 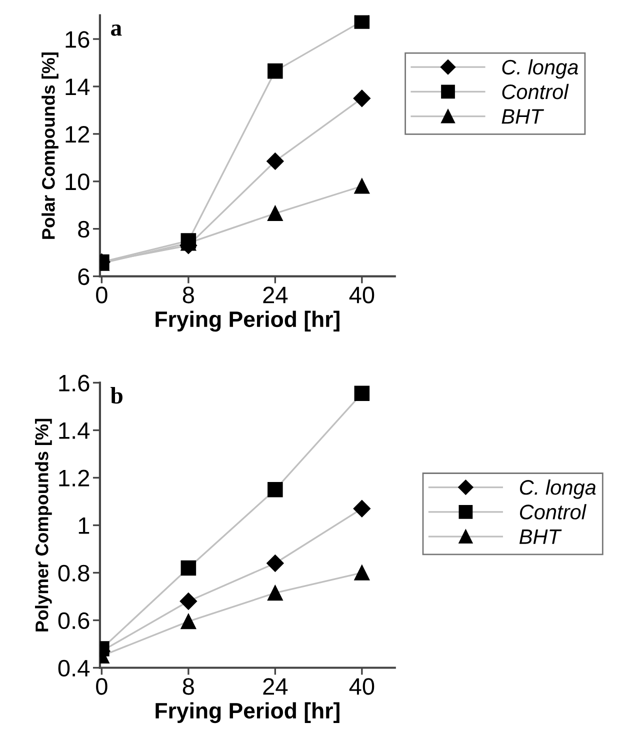 What do you see at coordinates (74, 383) in the screenshot?
I see `y-tick-label: 1.6` at bounding box center [74, 383].